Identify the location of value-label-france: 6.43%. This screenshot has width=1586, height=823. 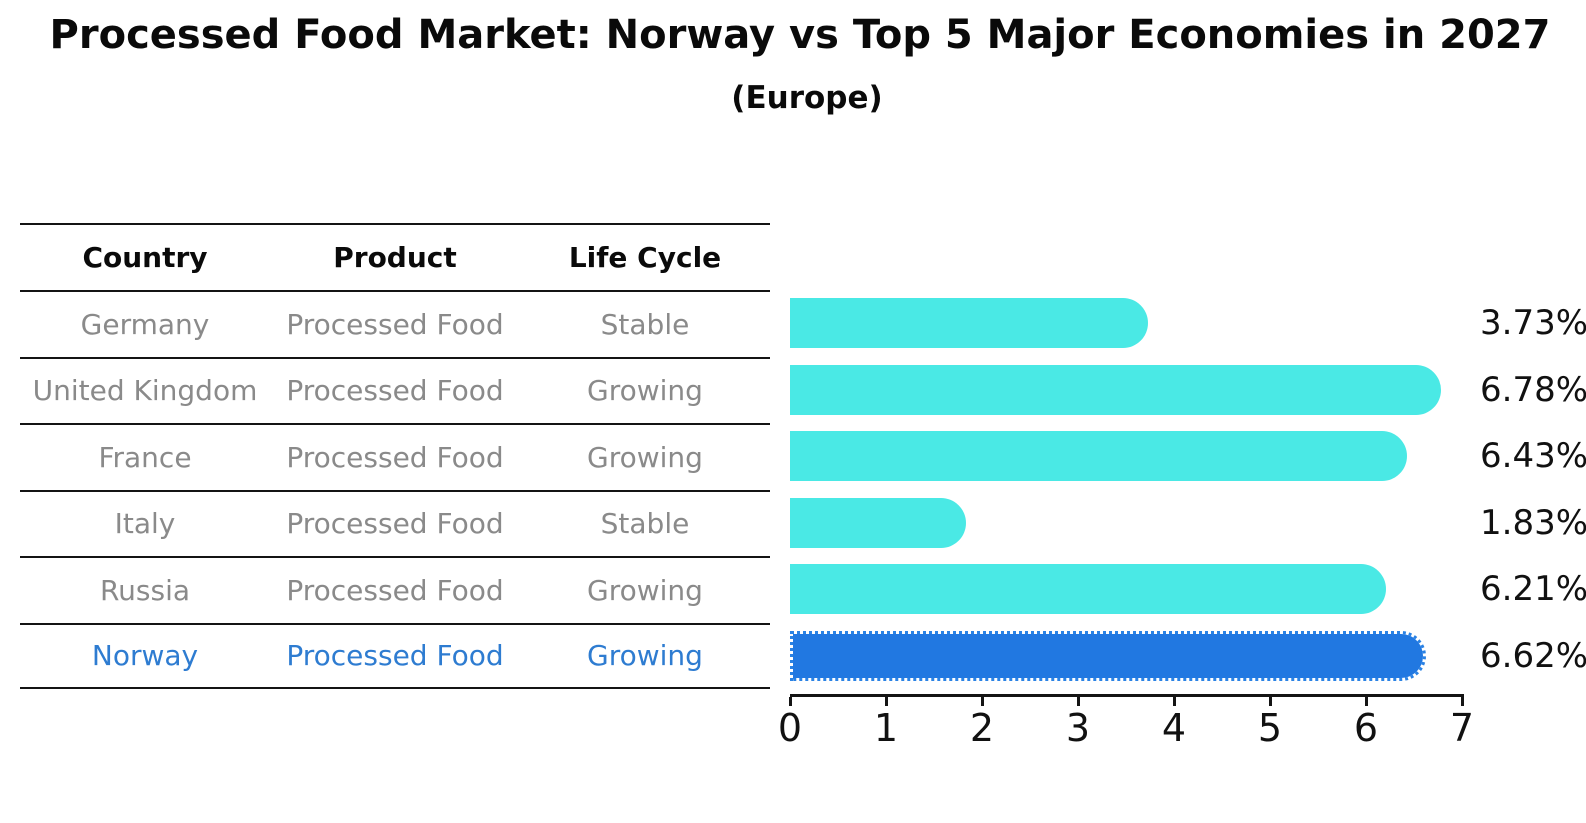
(1533, 456).